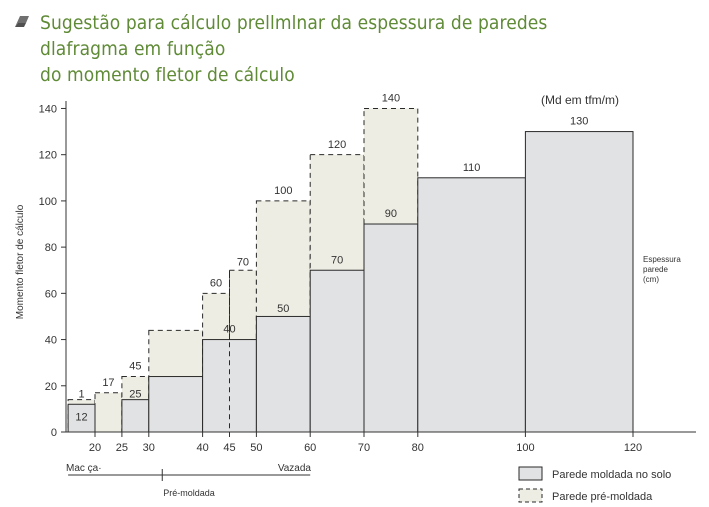 Image resolution: width=709 pixels, height=507 pixels. What do you see at coordinates (633, 448) in the screenshot?
I see `x-tick-label-120: 120` at bounding box center [633, 448].